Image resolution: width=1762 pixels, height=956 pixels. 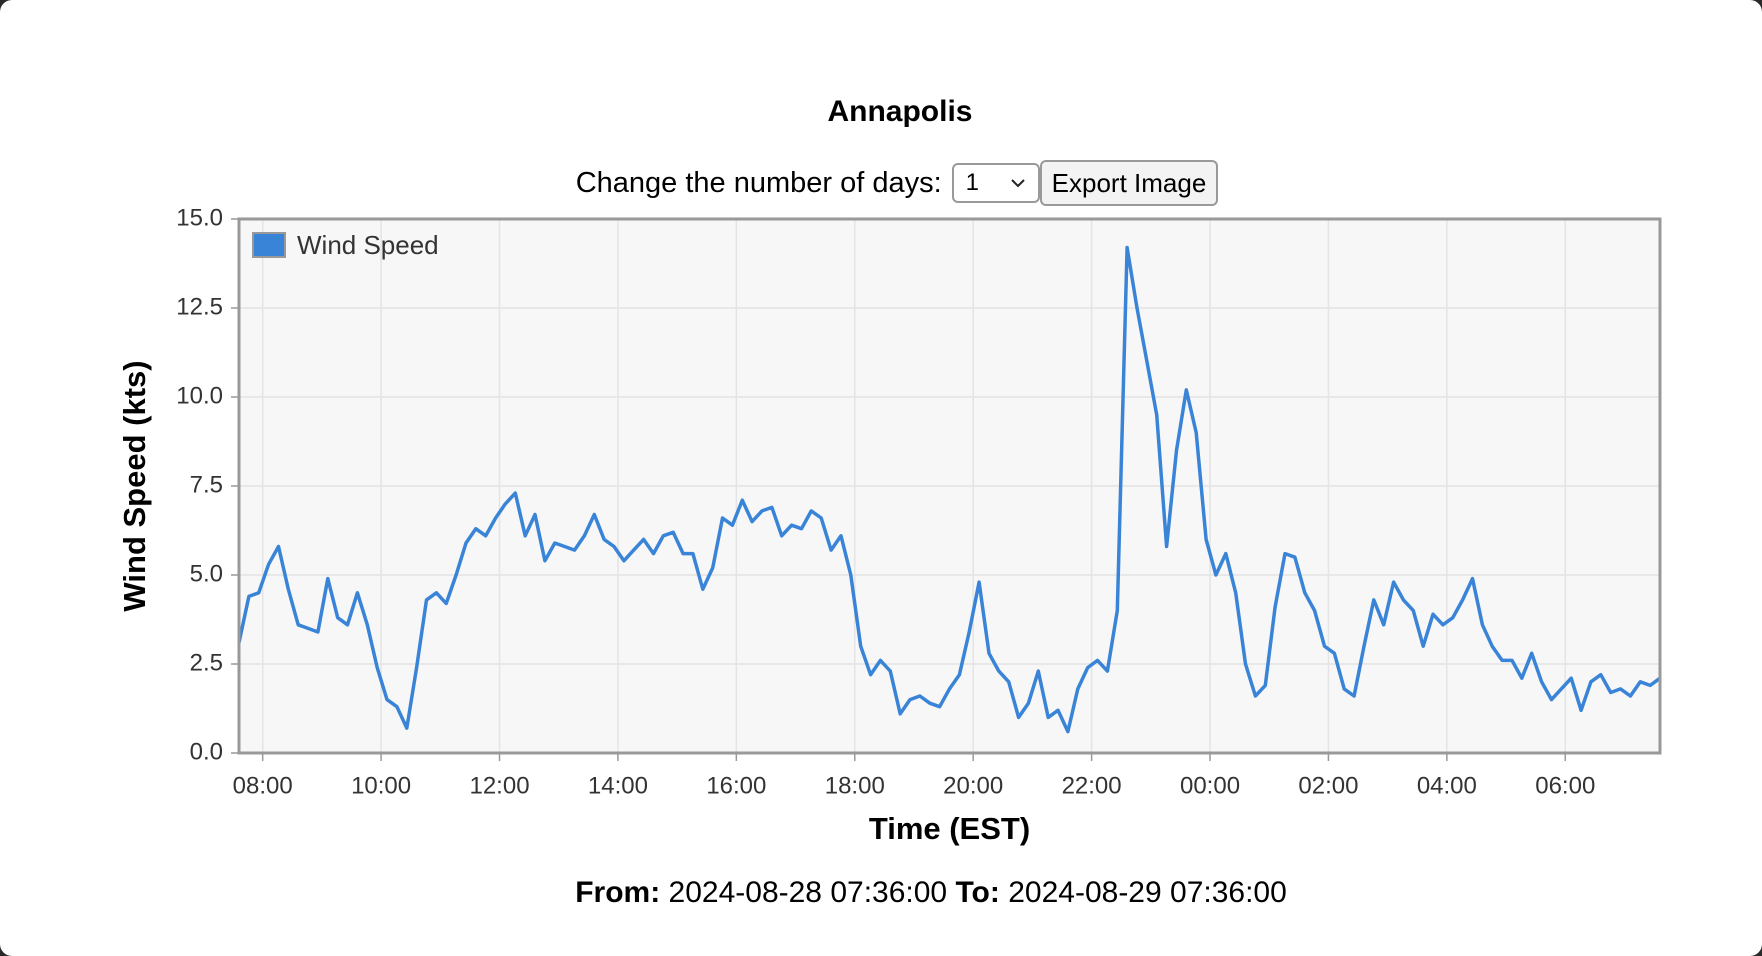 What do you see at coordinates (995, 183) in the screenshot?
I see `days-select: 1` at bounding box center [995, 183].